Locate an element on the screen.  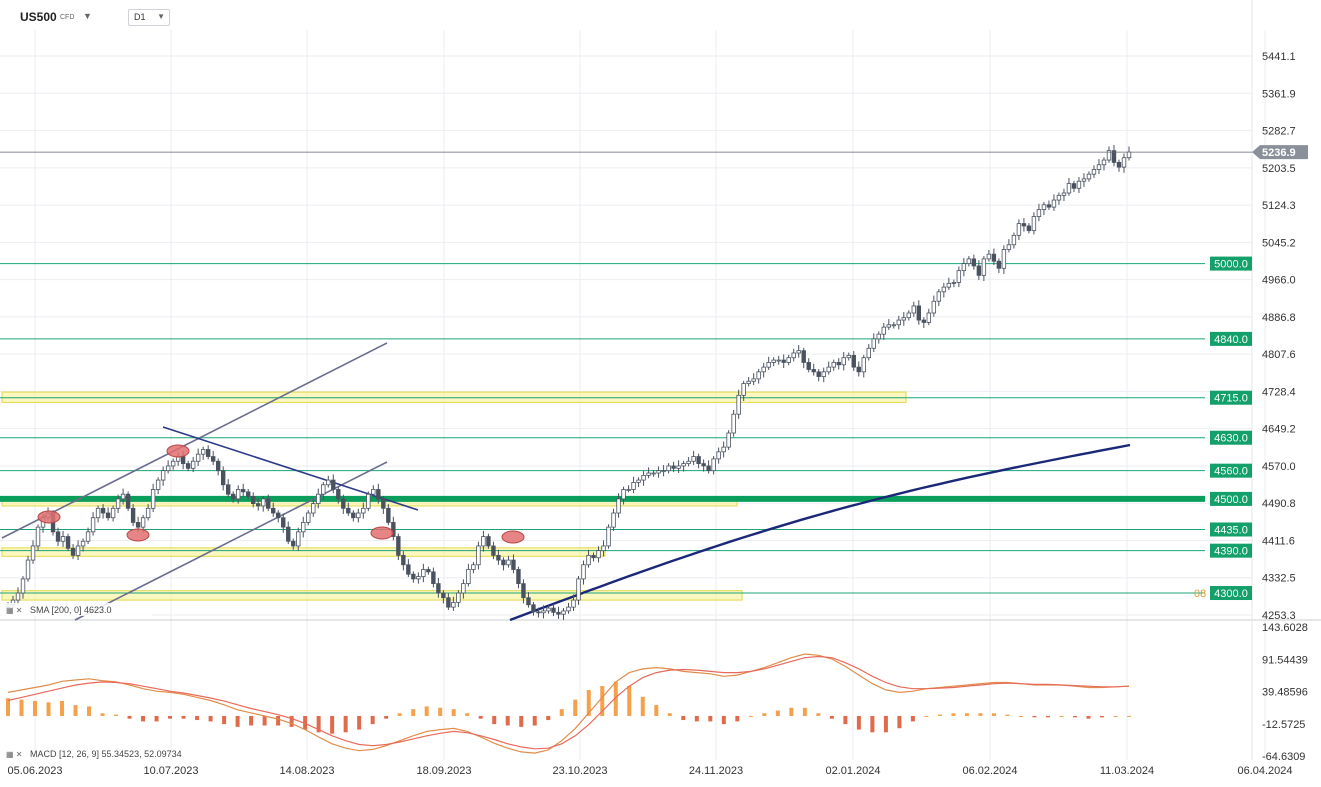
trend-line-descending is located at coordinates (290, 468).